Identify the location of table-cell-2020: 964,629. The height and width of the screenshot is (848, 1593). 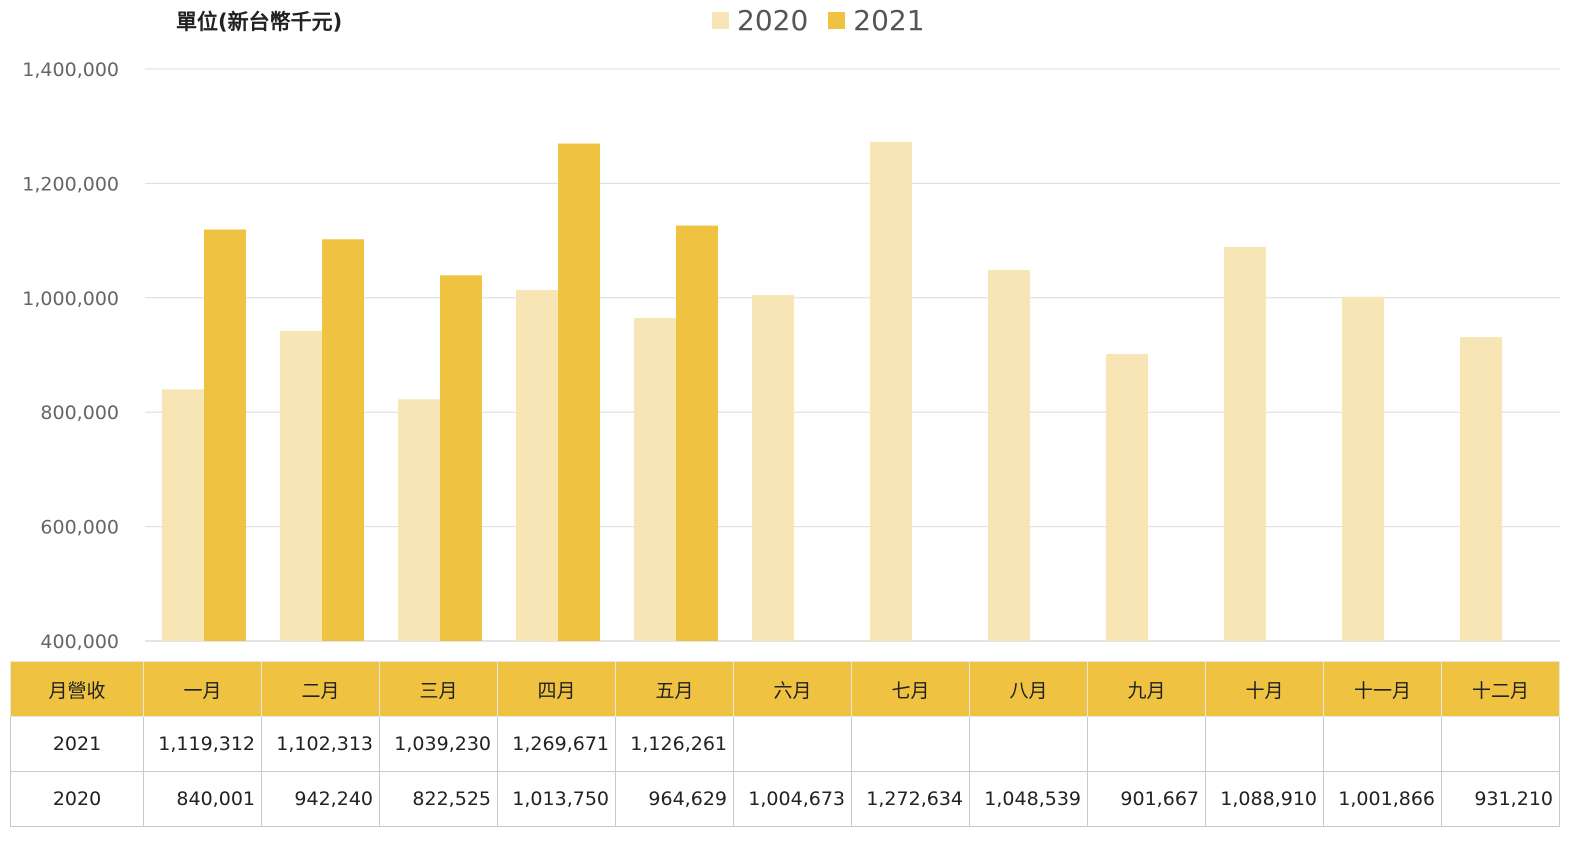
(674, 799).